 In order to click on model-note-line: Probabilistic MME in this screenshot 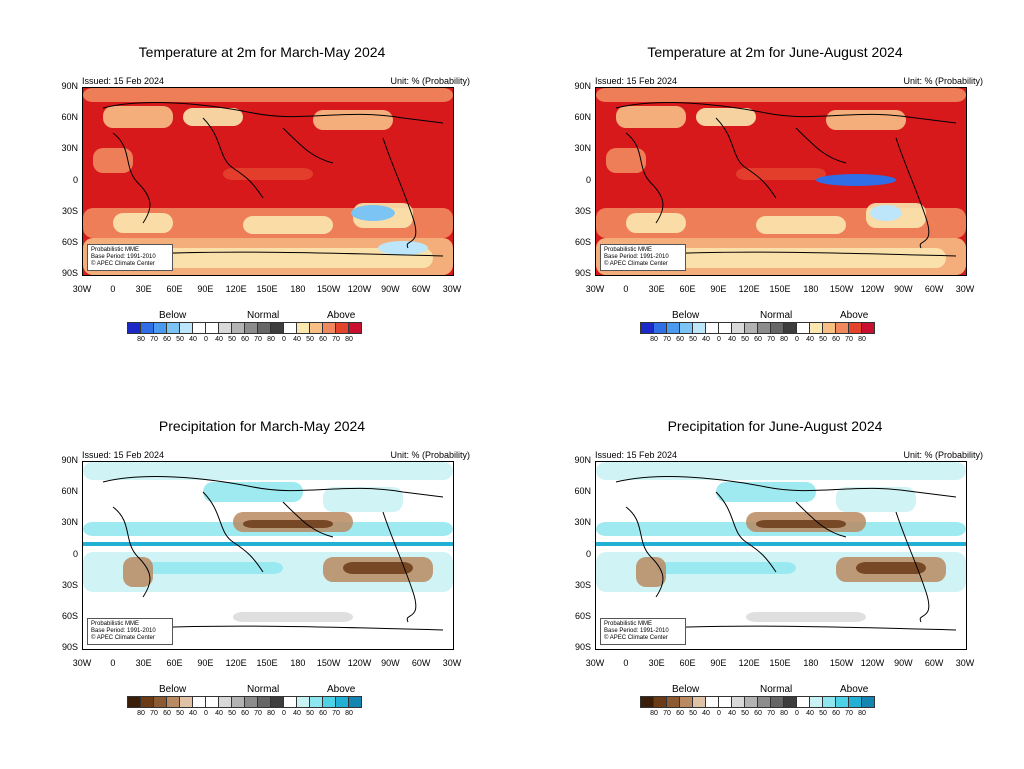, I will do `click(115, 624)`.